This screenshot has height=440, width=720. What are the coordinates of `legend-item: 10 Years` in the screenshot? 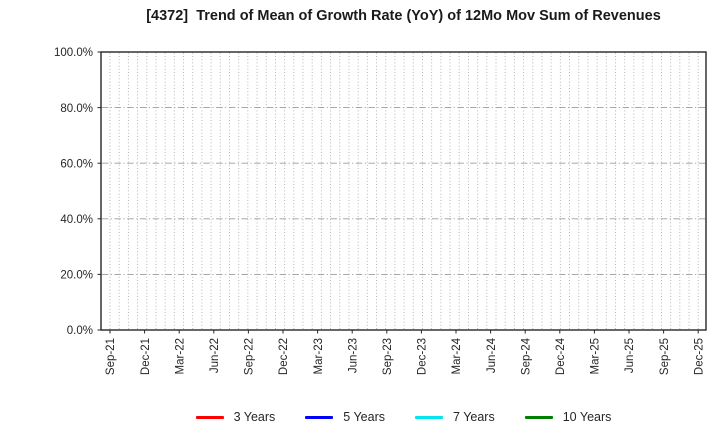 It's located at (568, 416).